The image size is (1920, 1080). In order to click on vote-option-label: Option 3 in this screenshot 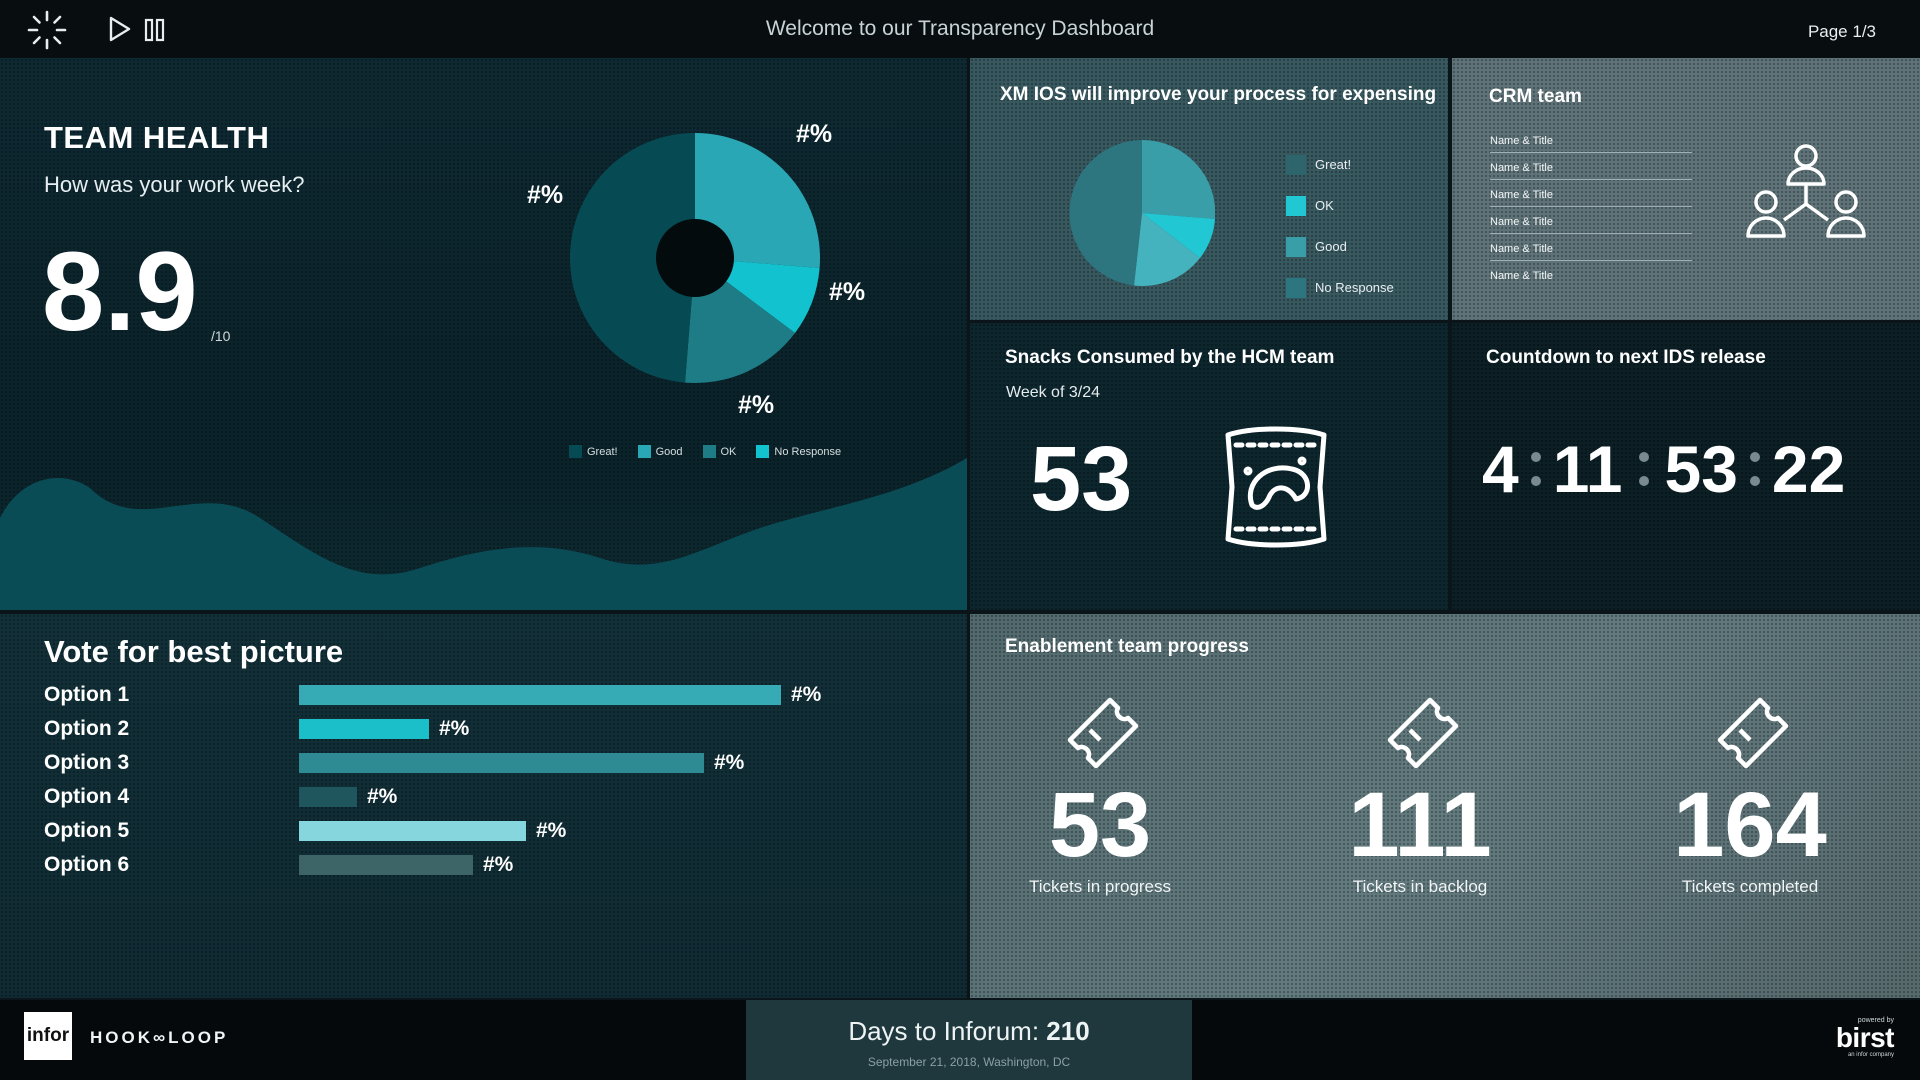, I will do `click(87, 762)`.